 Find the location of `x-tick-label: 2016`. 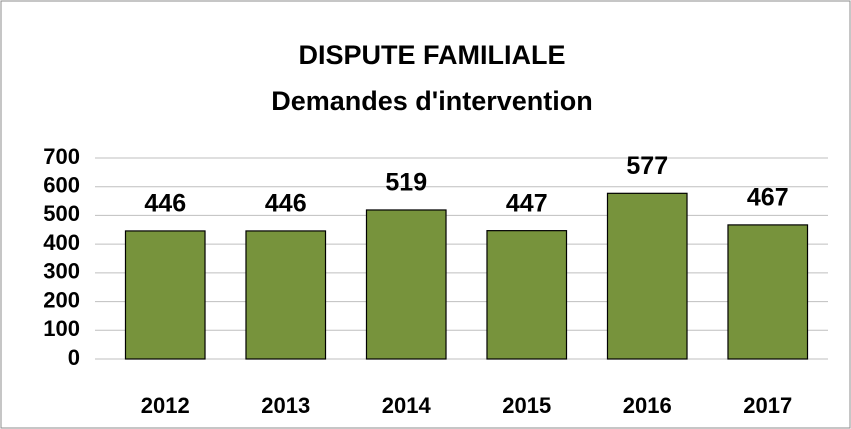

x-tick-label: 2016 is located at coordinates (647, 405).